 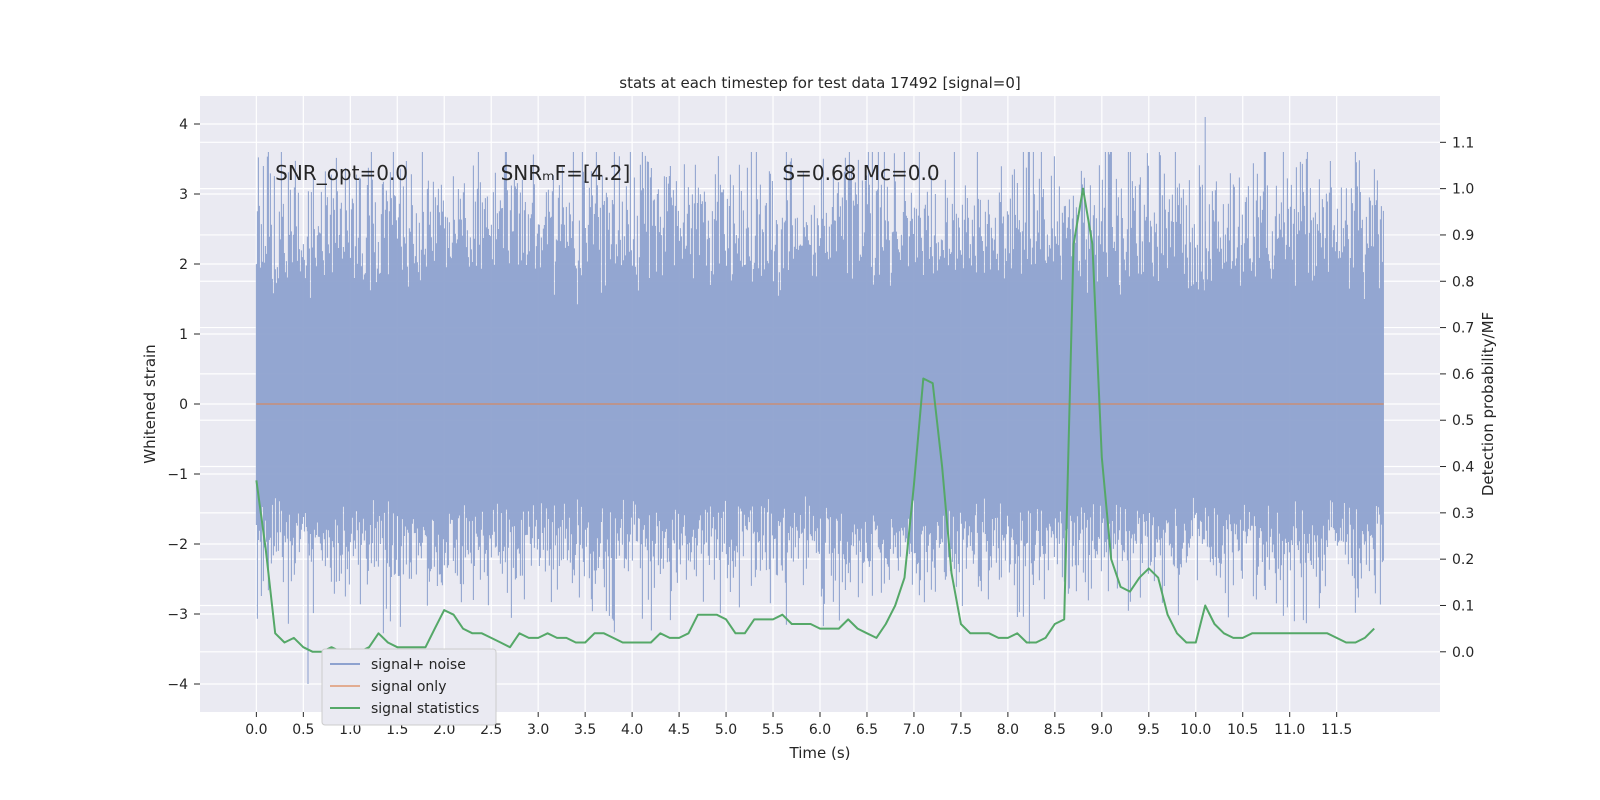 What do you see at coordinates (183, 195) in the screenshot?
I see `y-tick-label: 3` at bounding box center [183, 195].